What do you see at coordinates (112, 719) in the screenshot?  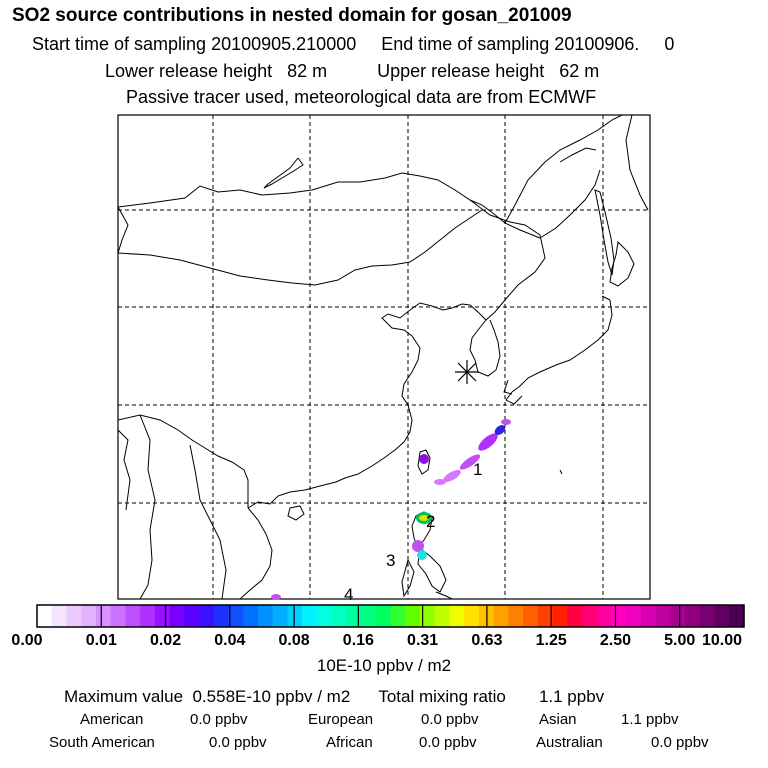 I see `region-label-american: American` at bounding box center [112, 719].